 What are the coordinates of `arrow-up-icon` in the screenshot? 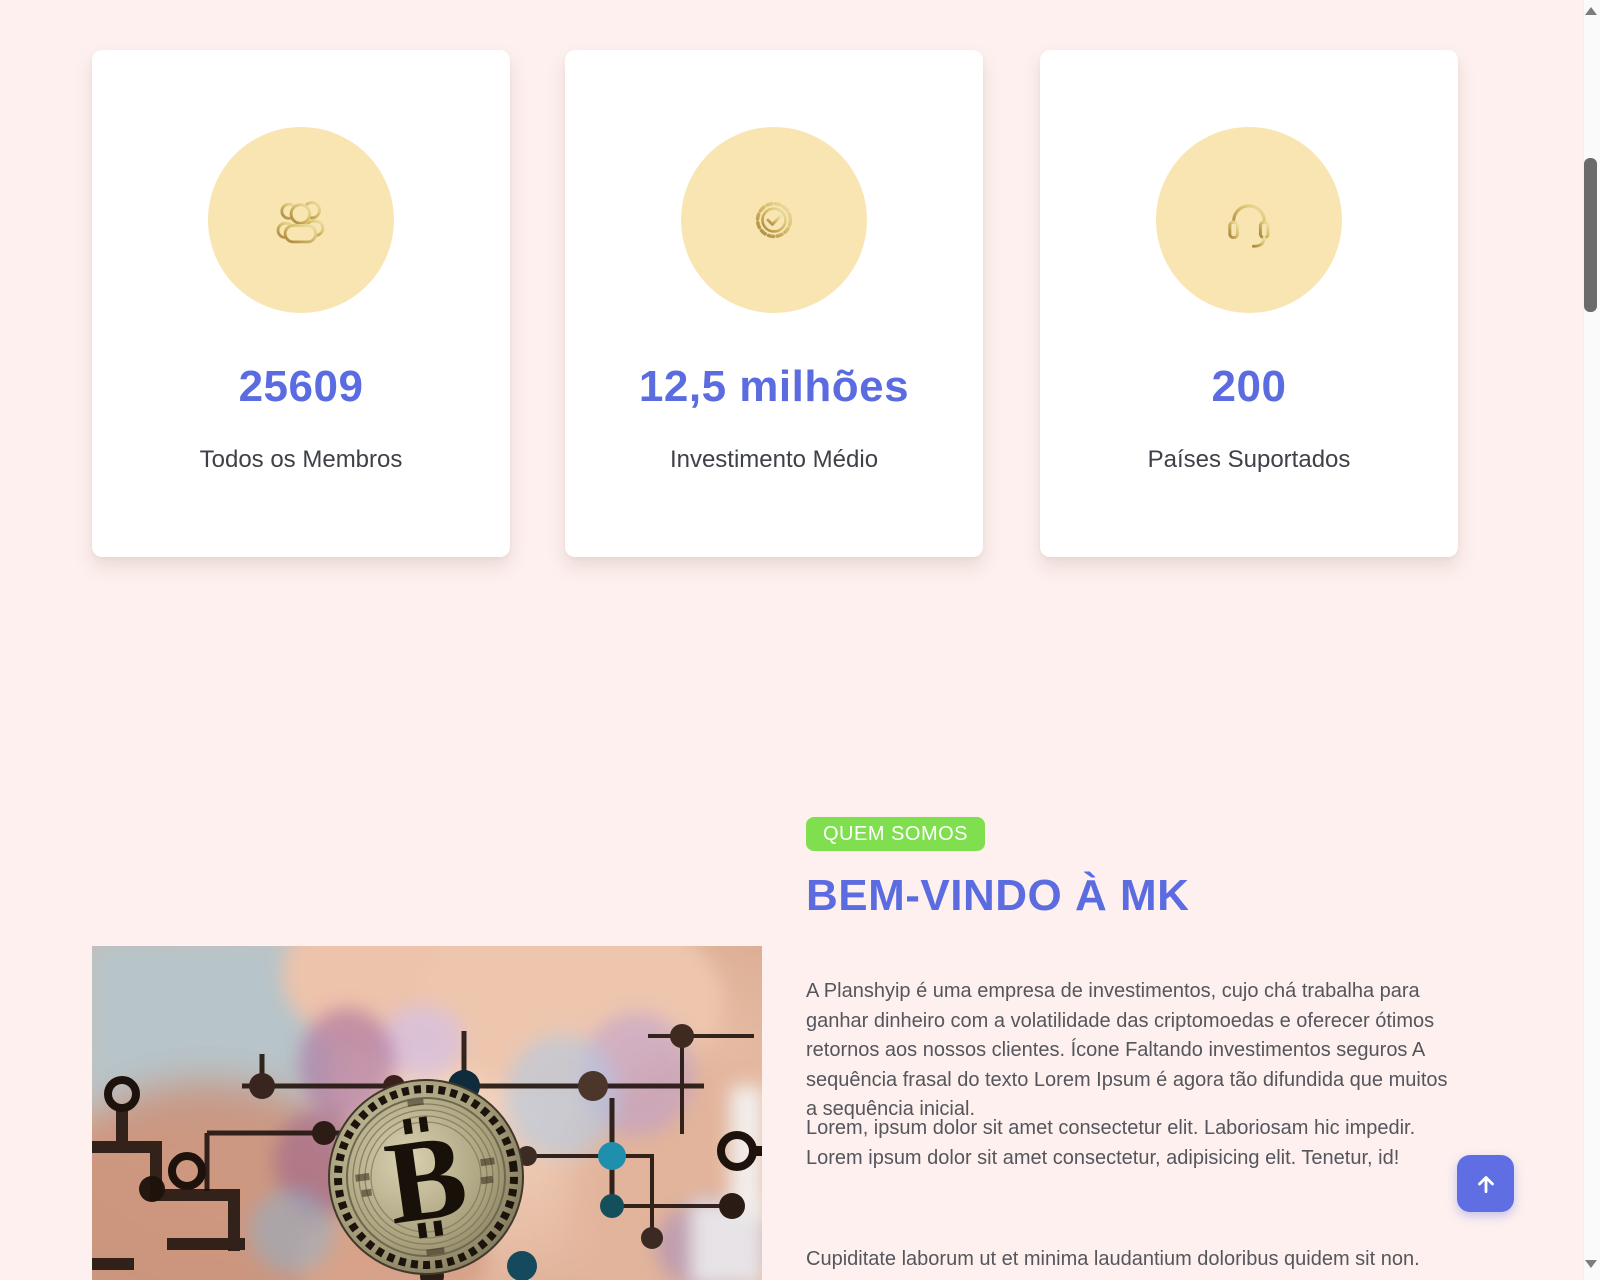 It's located at (1485, 1184).